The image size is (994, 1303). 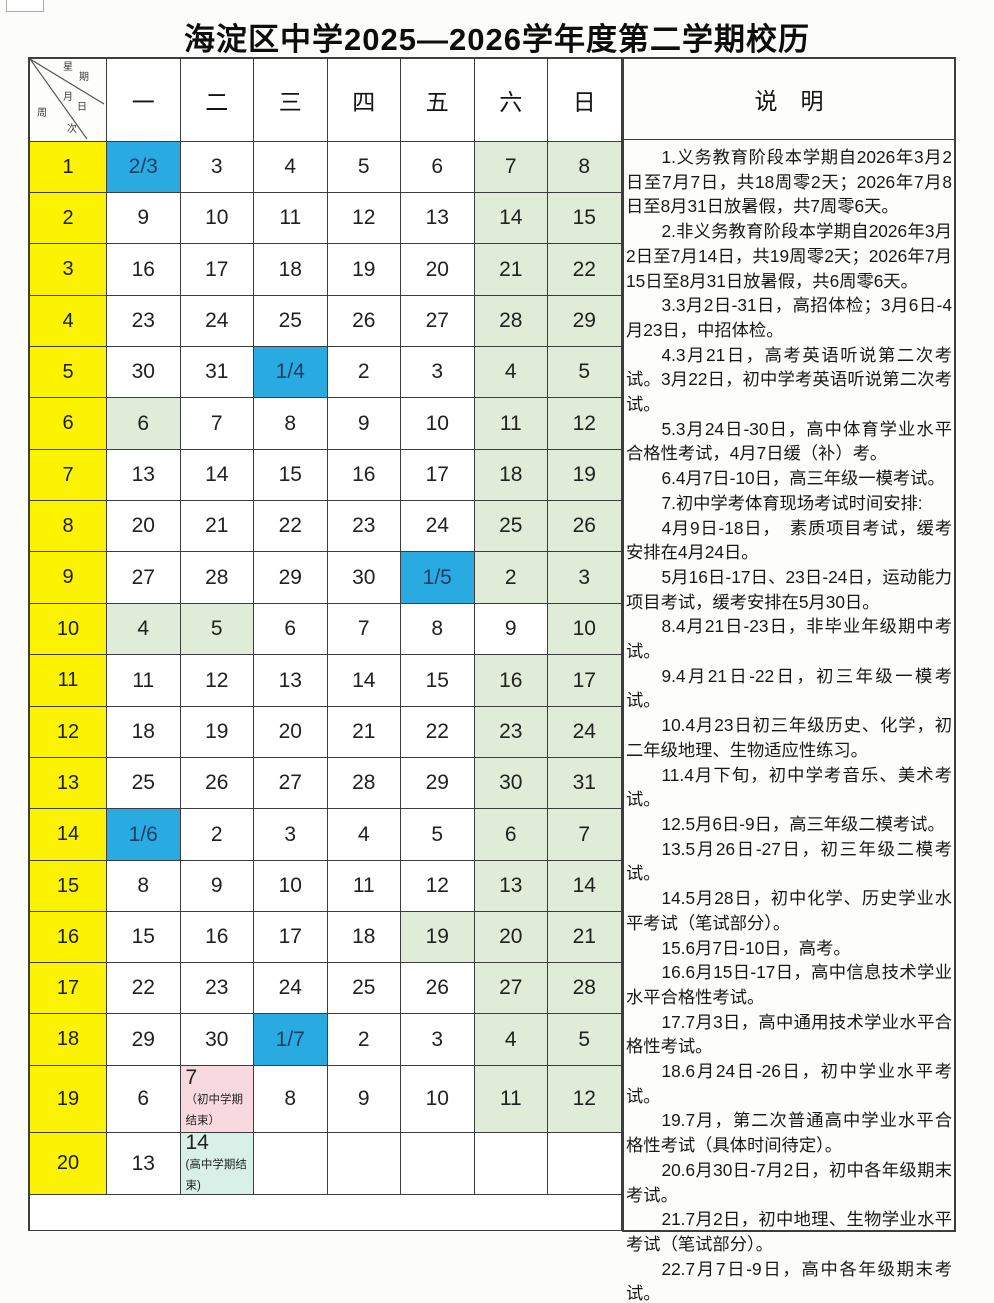 What do you see at coordinates (68, 167) in the screenshot?
I see `week-number-cell: 1` at bounding box center [68, 167].